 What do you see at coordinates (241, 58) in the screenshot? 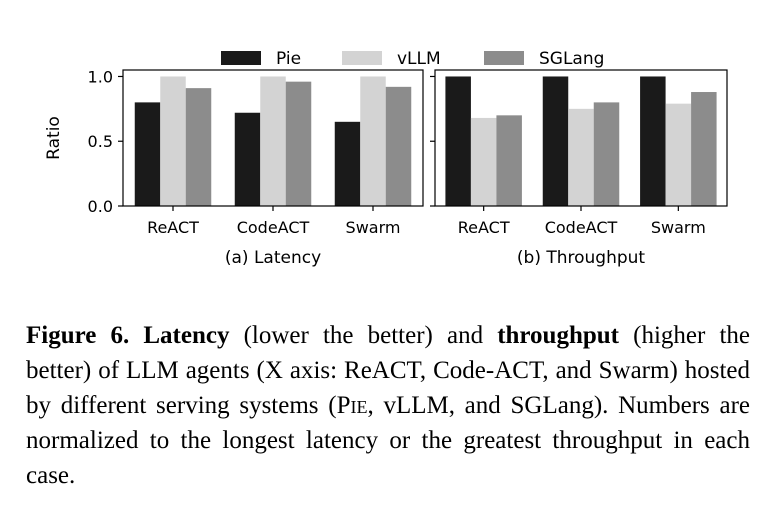
I see `legend-swatch-pie` at bounding box center [241, 58].